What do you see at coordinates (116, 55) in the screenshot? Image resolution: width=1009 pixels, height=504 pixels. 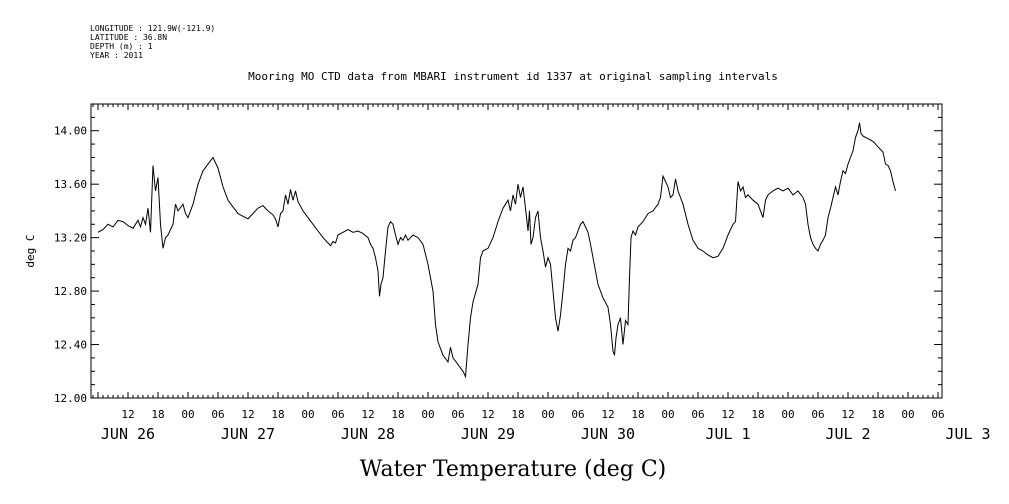 I see `year-text: YEAR : 2011` at bounding box center [116, 55].